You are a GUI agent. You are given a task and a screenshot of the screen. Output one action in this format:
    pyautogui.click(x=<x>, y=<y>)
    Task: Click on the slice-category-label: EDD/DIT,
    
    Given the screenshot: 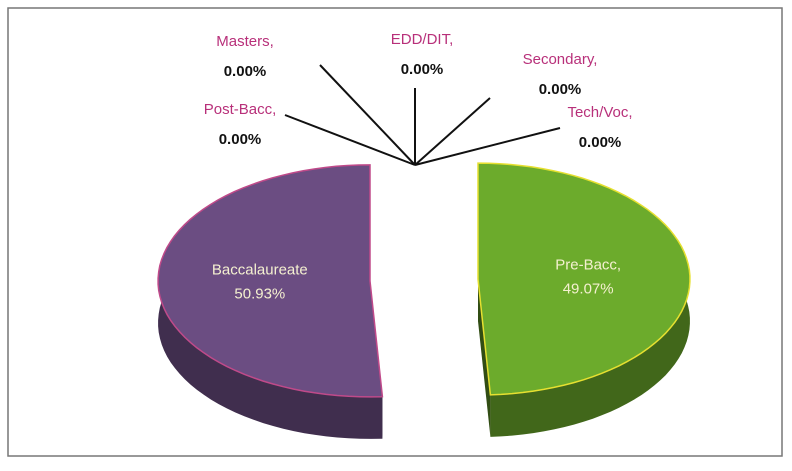 What is the action you would take?
    pyautogui.click(x=422, y=39)
    